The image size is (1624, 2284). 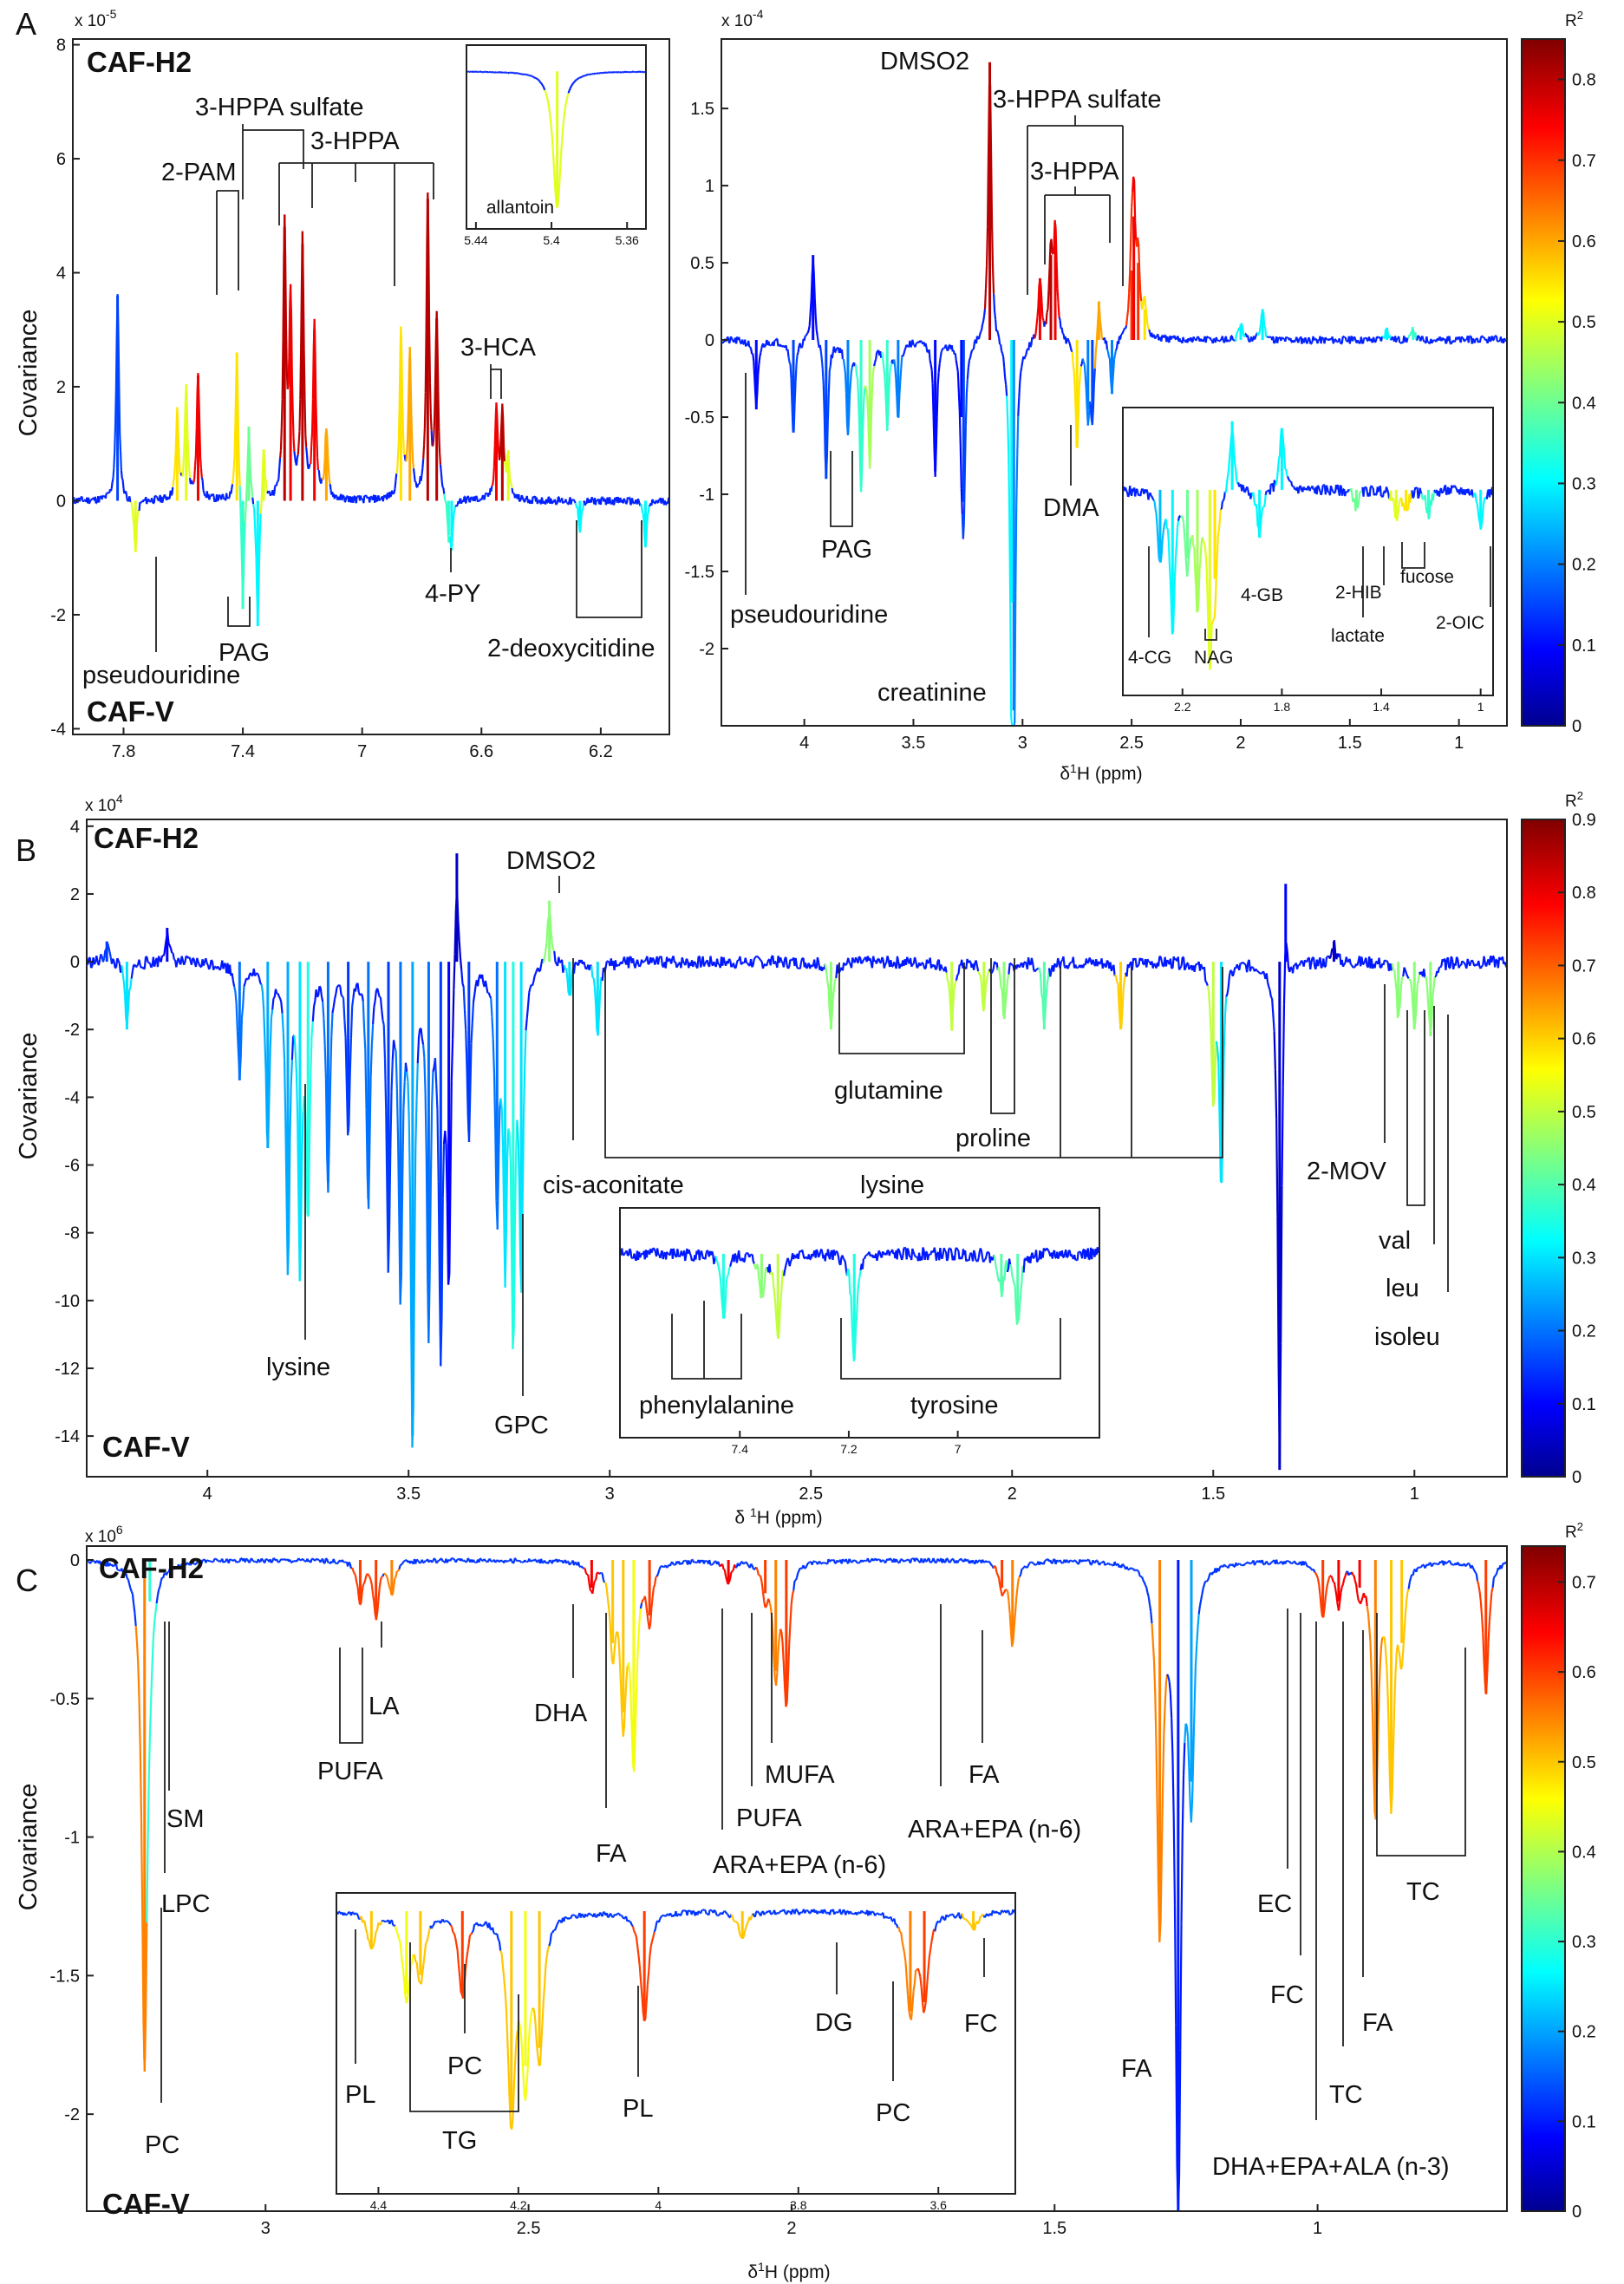 I want to click on c-exponent: x 106, so click(x=104, y=1534).